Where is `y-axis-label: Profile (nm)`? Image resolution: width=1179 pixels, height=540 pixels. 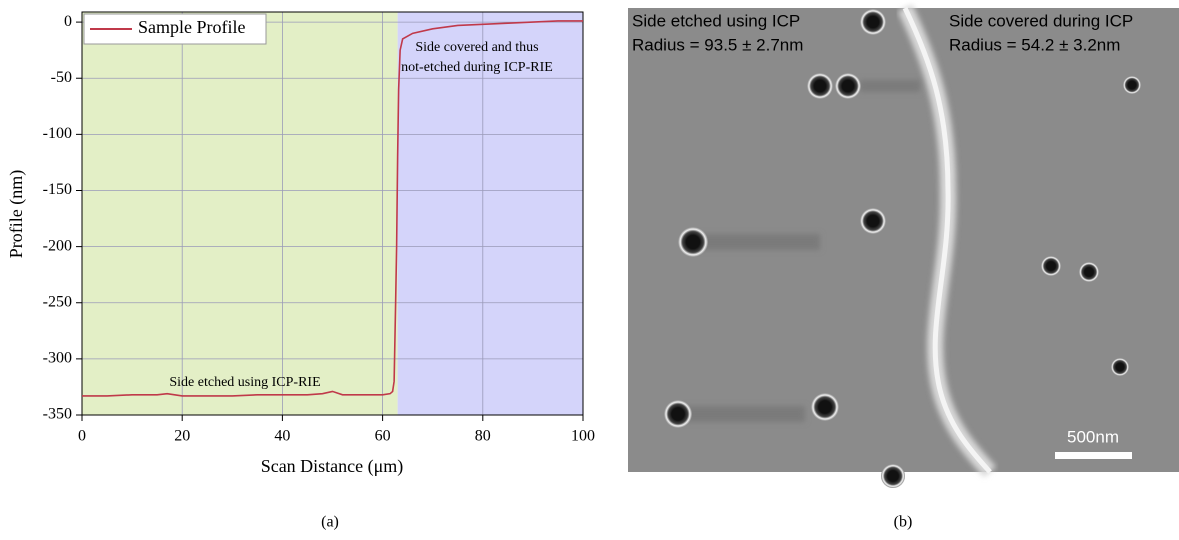 y-axis-label: Profile (nm) is located at coordinates (16, 214).